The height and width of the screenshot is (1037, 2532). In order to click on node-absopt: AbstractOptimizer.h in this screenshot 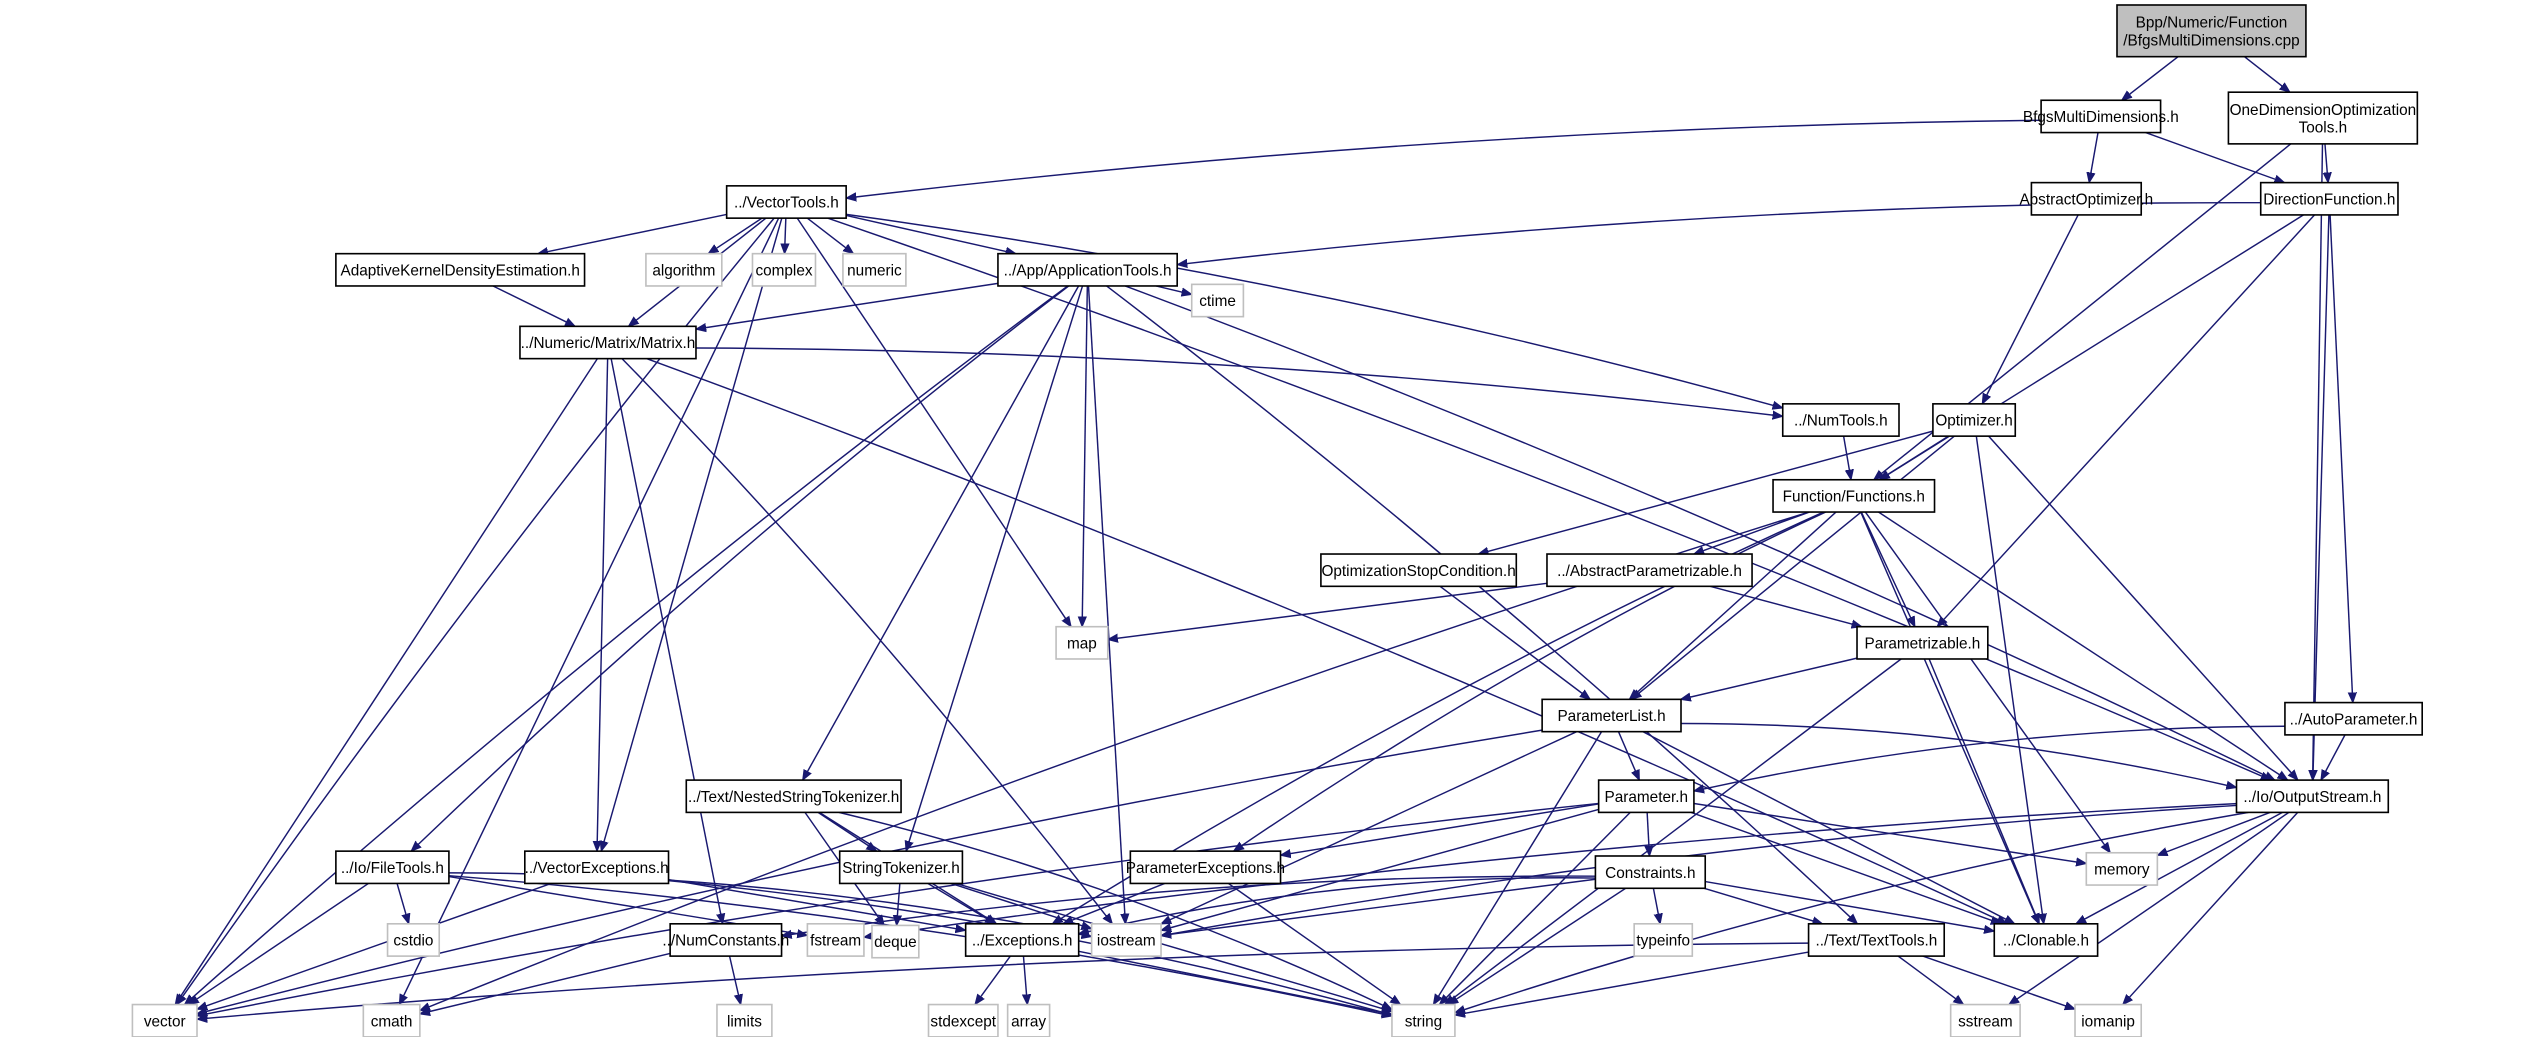, I will do `click(2086, 198)`.